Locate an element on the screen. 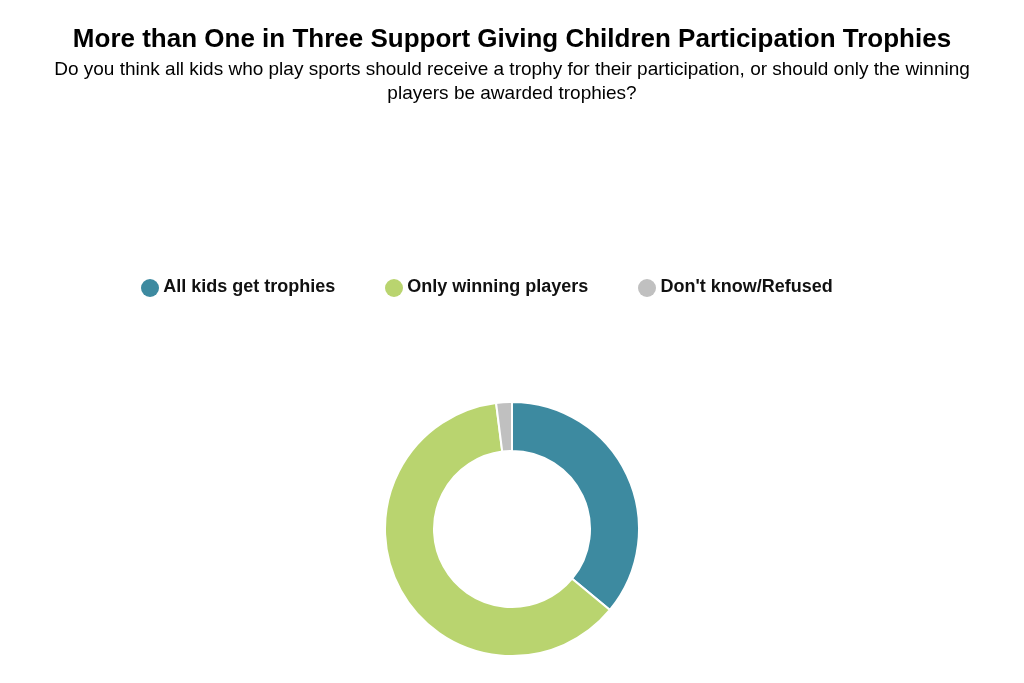 Image resolution: width=1024 pixels, height=683 pixels. legend-label: Don't know/Refused is located at coordinates (746, 286).